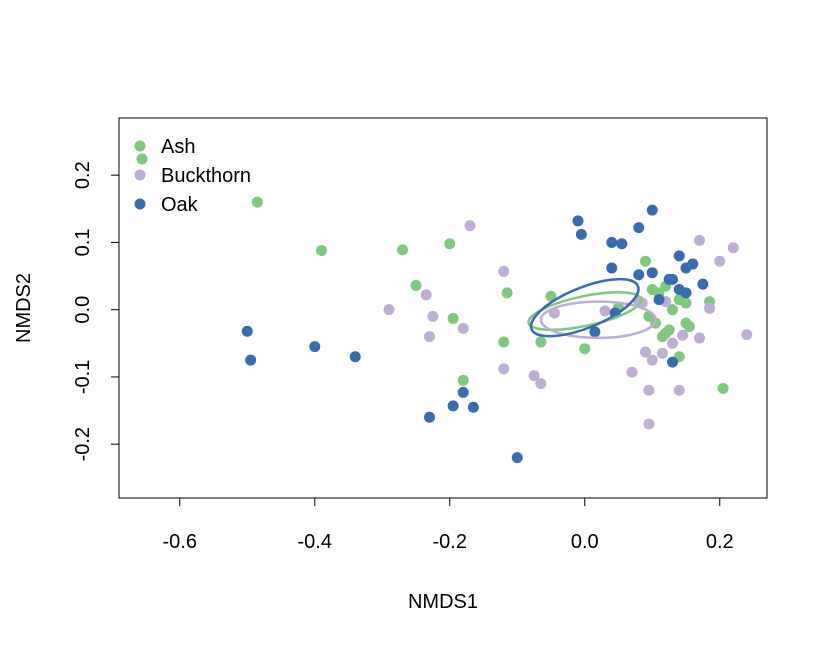  What do you see at coordinates (140, 175) in the screenshot?
I see `legend-marker-buckthorn` at bounding box center [140, 175].